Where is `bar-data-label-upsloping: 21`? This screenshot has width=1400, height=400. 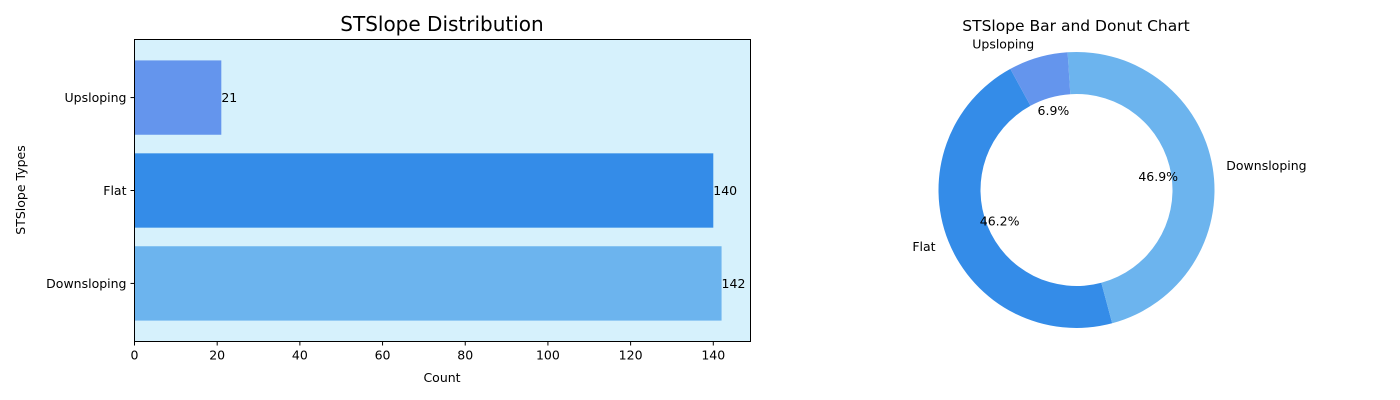
bar-data-label-upsloping: 21 is located at coordinates (229, 97).